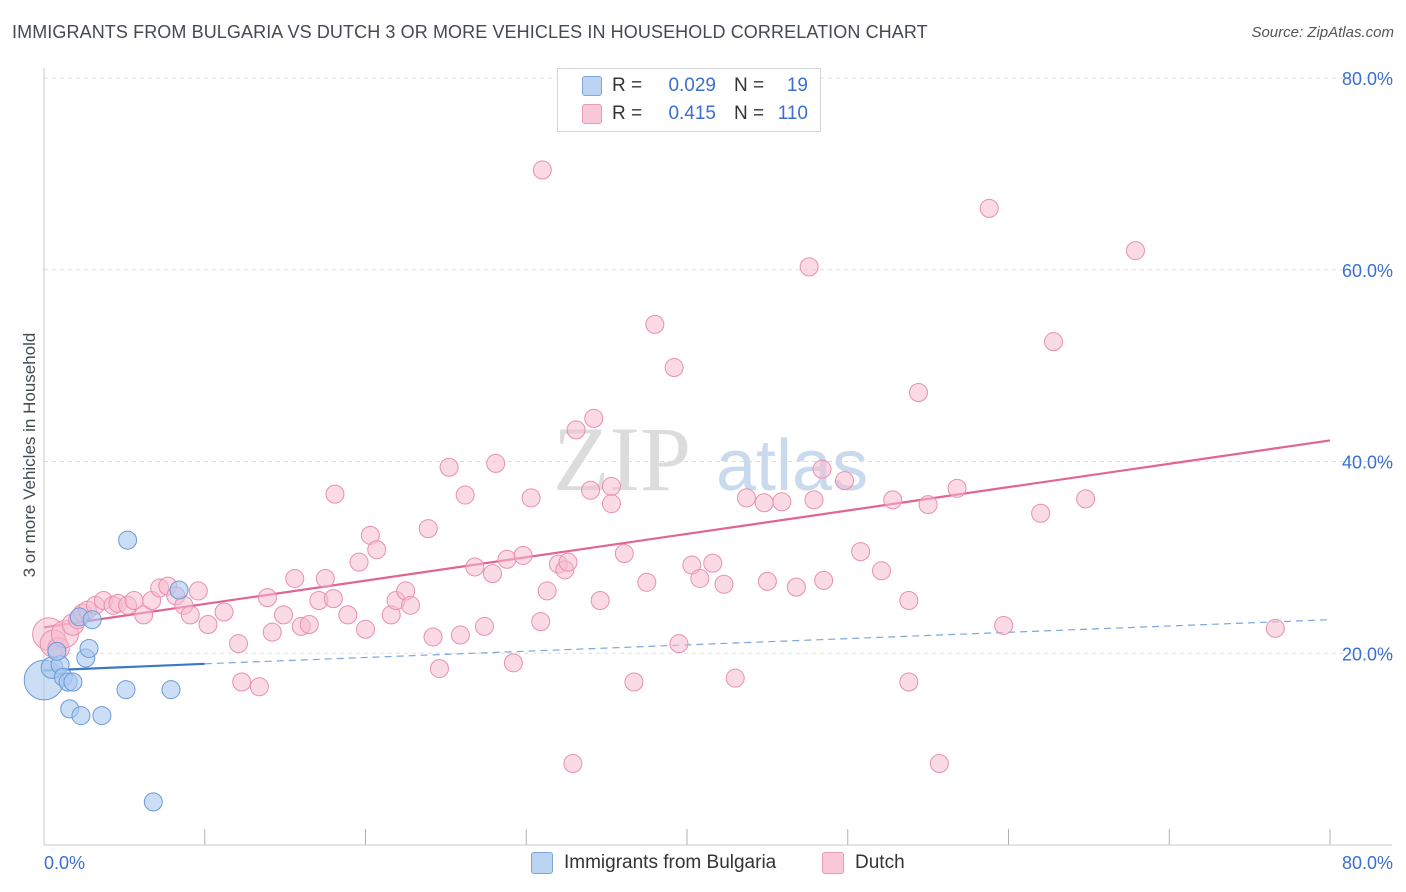  I want to click on series-legend: Immigrants from Bulgaria Dutch, so click(703, 865).